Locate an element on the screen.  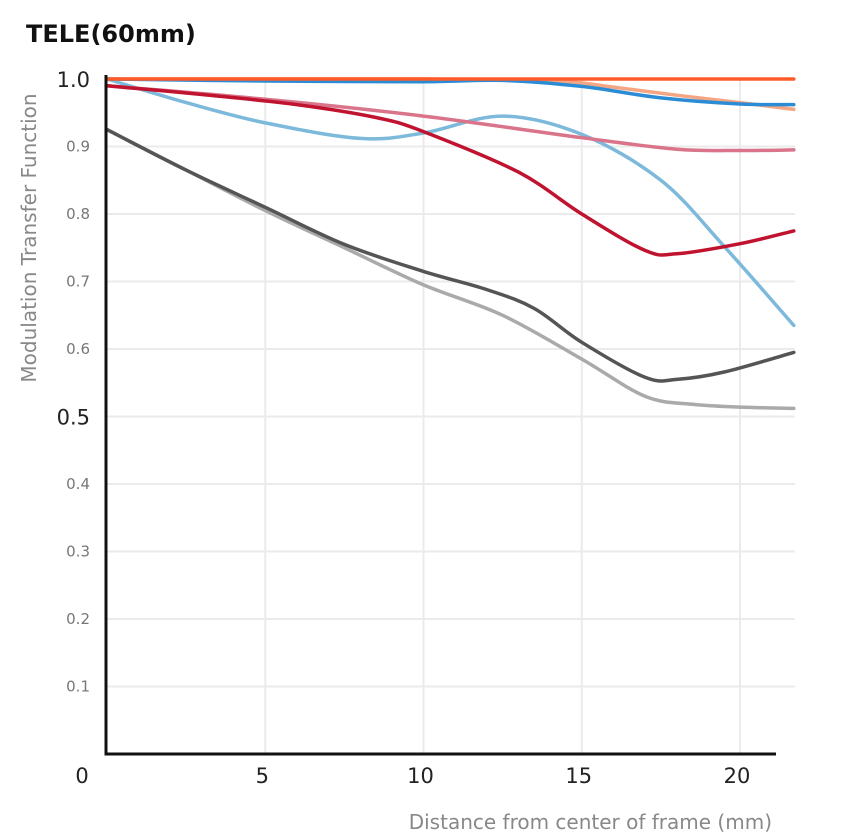
x-tick-labels: 0 5 10 15 20 is located at coordinates (412, 776).